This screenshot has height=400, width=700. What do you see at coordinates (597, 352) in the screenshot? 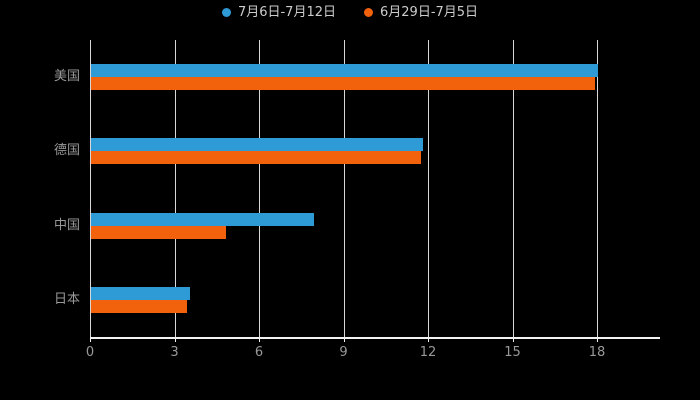
I see `x-tick-label: 18` at bounding box center [597, 352].